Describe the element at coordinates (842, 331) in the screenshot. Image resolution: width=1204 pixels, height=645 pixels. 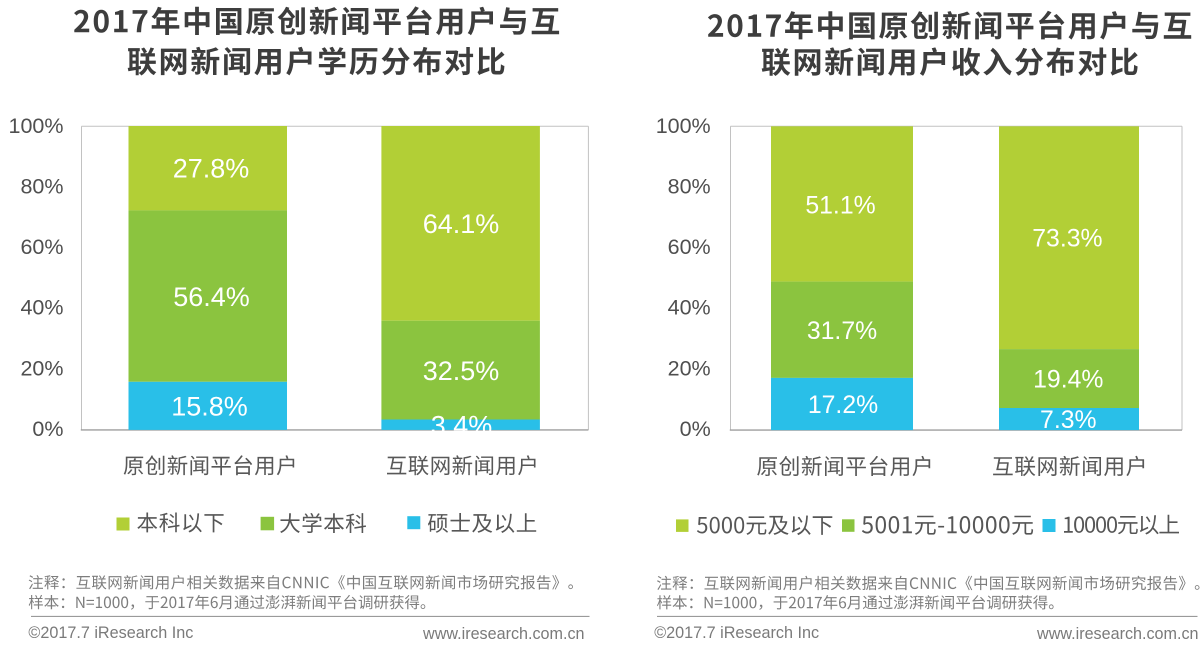
I see `svg-text: 31.7%` at that location.